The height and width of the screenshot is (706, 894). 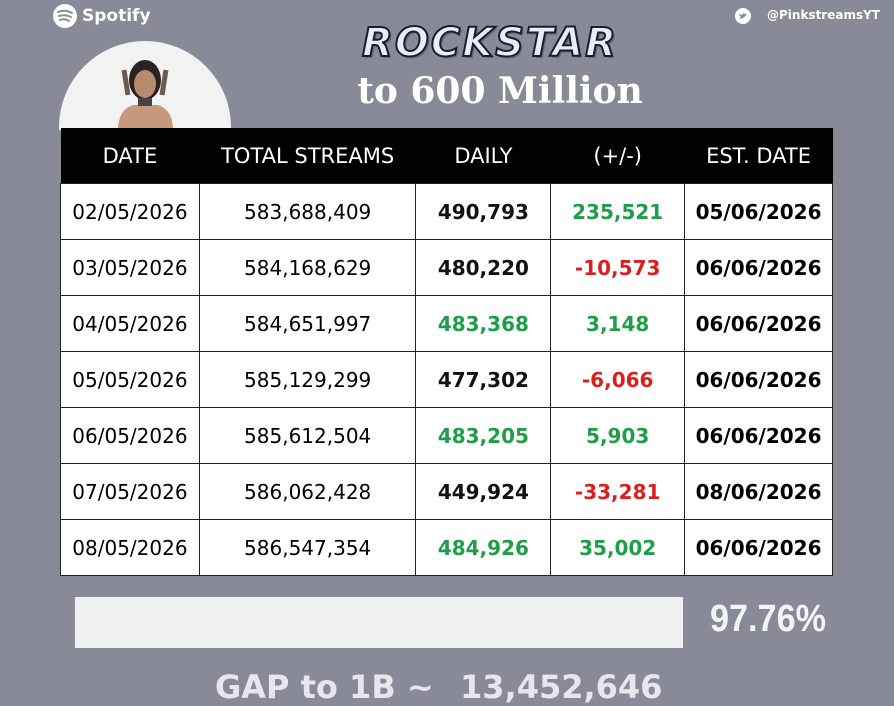 What do you see at coordinates (483, 156) in the screenshot?
I see `column-header: DAILY` at bounding box center [483, 156].